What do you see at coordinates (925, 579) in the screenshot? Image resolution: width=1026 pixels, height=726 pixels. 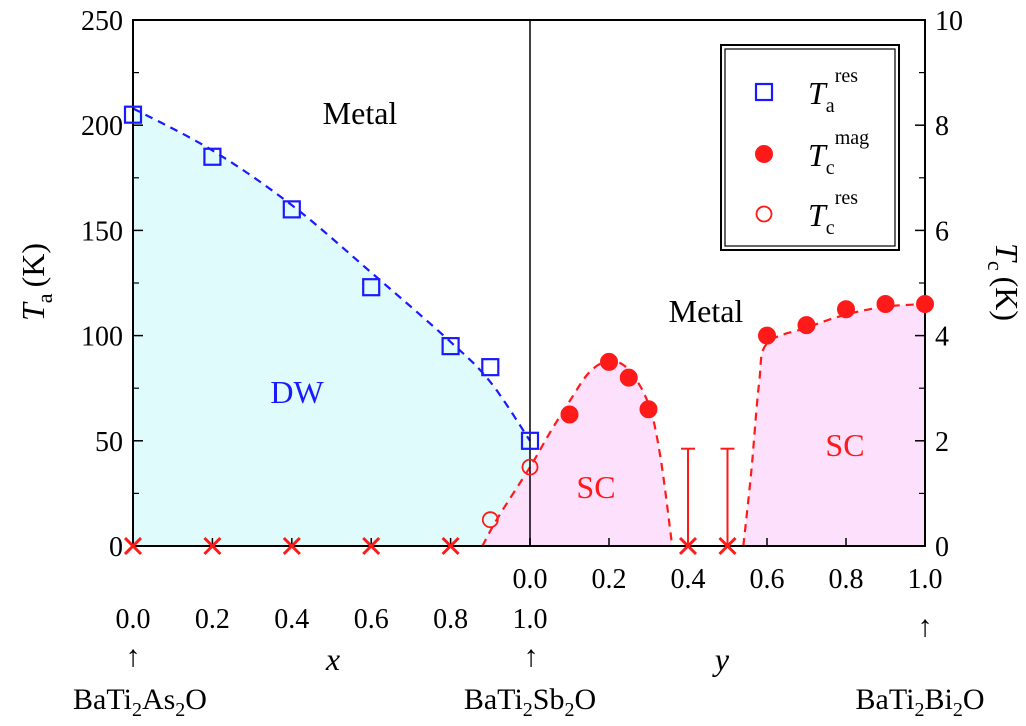 I see `y-axis-tick-label: 1.0` at bounding box center [925, 579].